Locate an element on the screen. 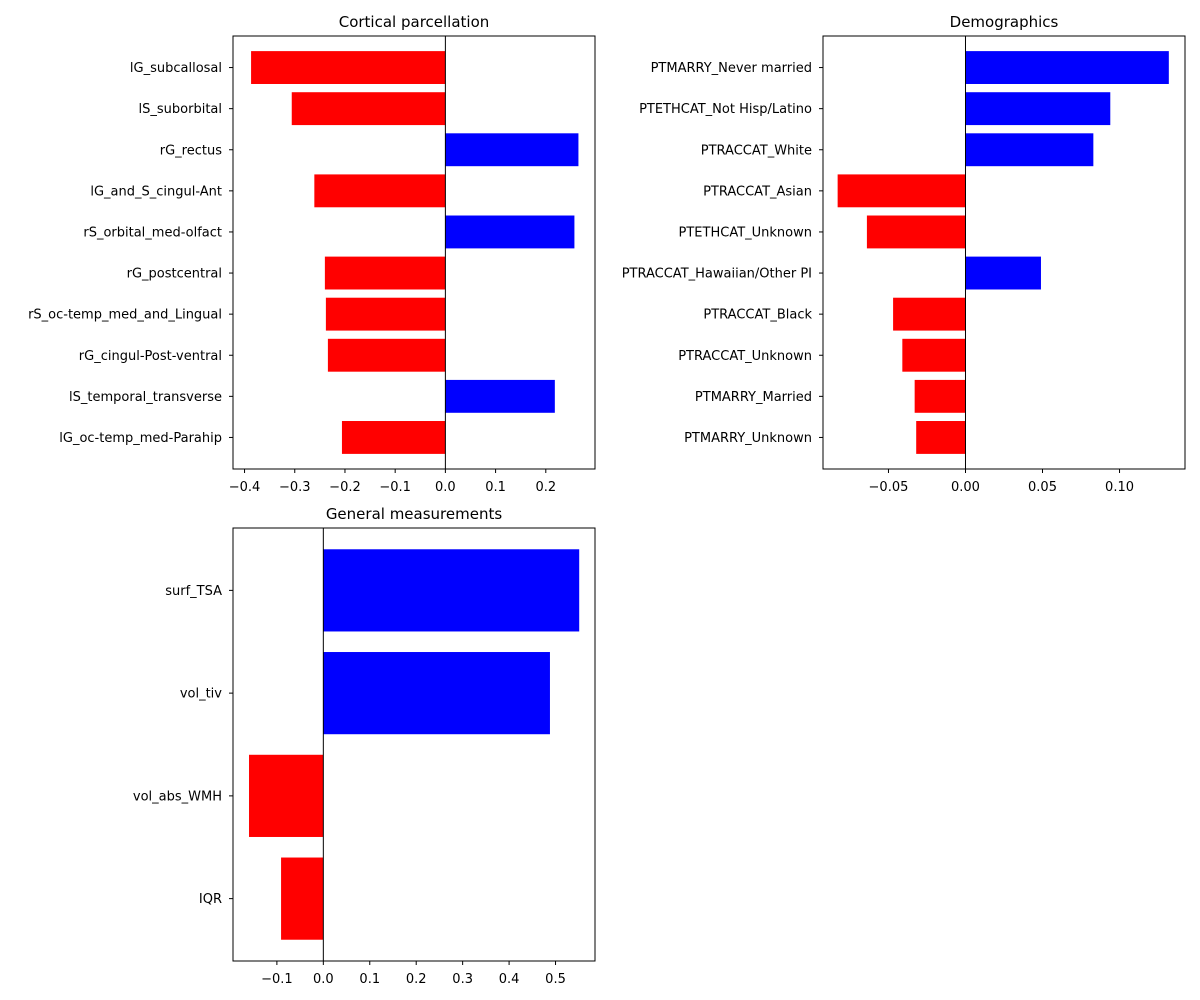  chart-title: Cortical parcellation is located at coordinates (414, 22).